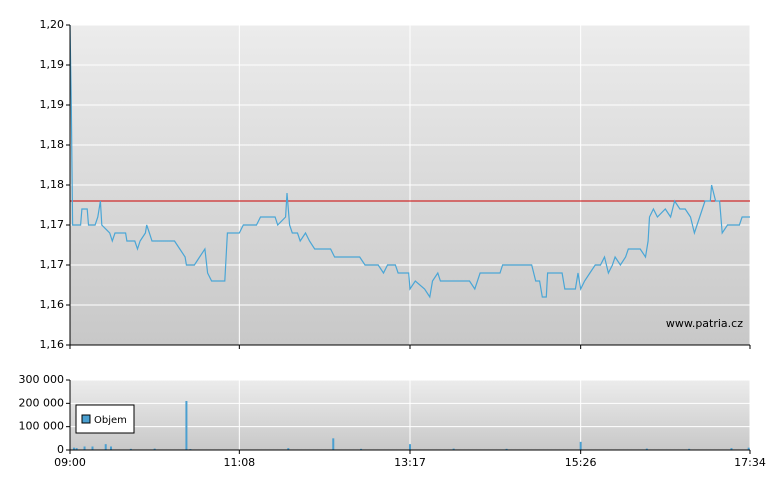 The height and width of the screenshot is (494, 780). I want to click on y-tick-label: 200 000, so click(42, 402).